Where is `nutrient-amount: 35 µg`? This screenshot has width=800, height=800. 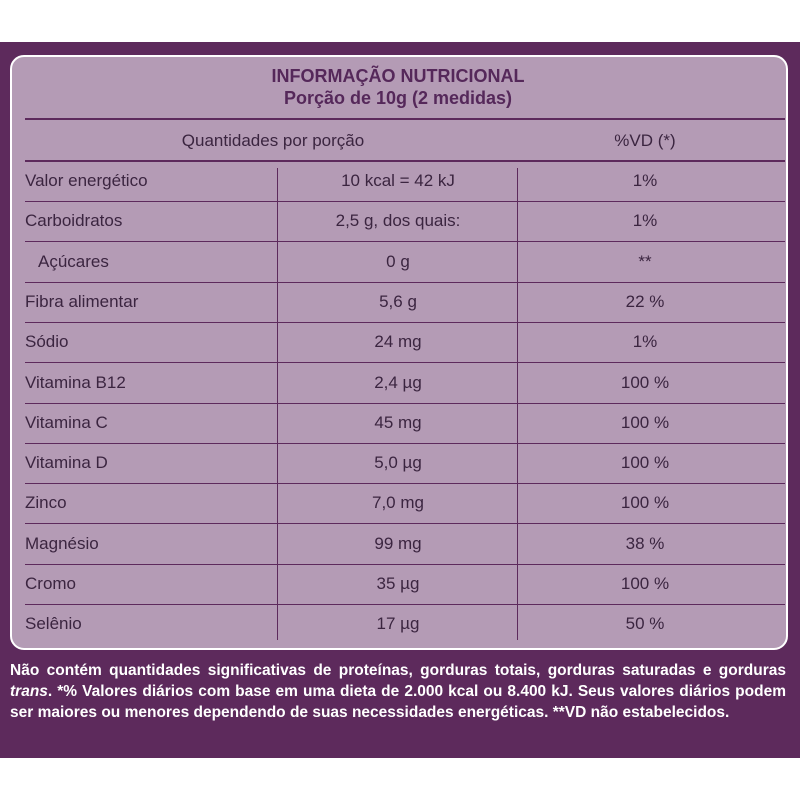 nutrient-amount: 35 µg is located at coordinates (398, 583).